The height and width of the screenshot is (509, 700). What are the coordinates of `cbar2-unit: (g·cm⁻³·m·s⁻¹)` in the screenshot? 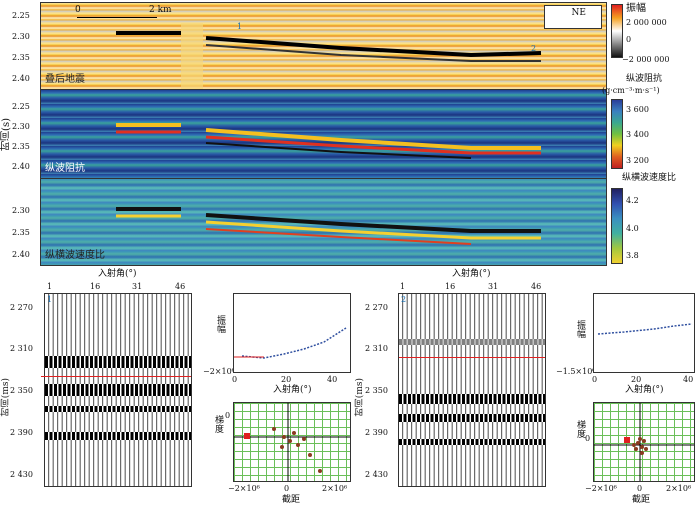 It's located at (631, 90).